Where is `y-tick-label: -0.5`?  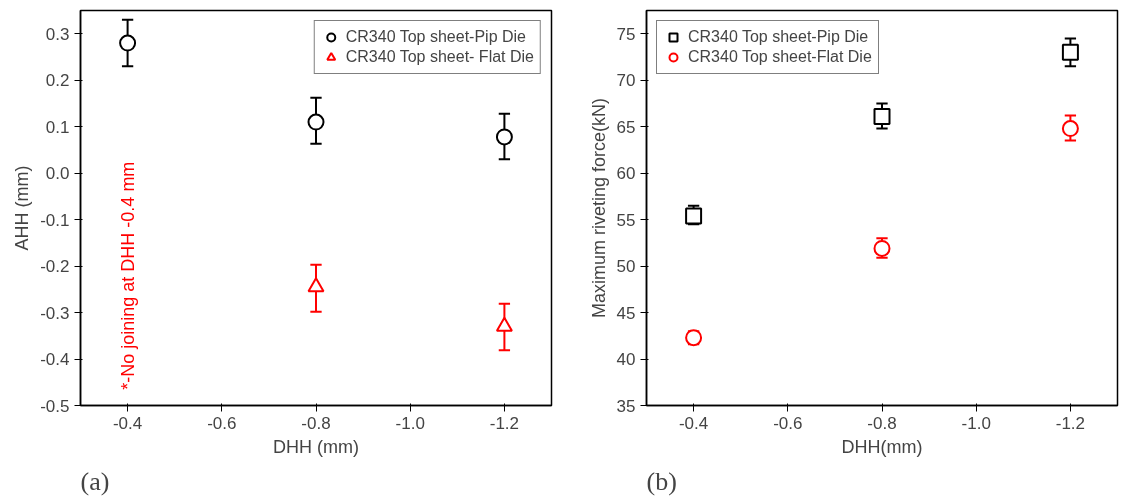
y-tick-label: -0.5 is located at coordinates (55, 406).